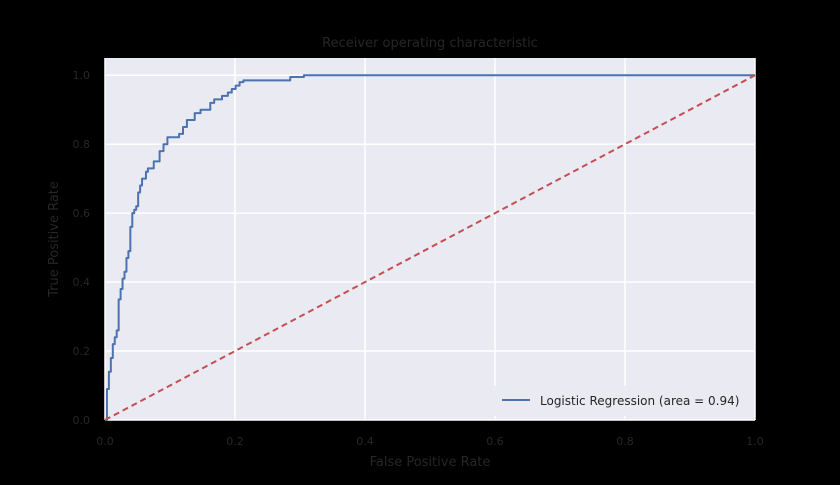  I want to click on x-axis-ticks: 0.0 0.2 0.4 0.6 0.8 1.0, so click(430, 441).